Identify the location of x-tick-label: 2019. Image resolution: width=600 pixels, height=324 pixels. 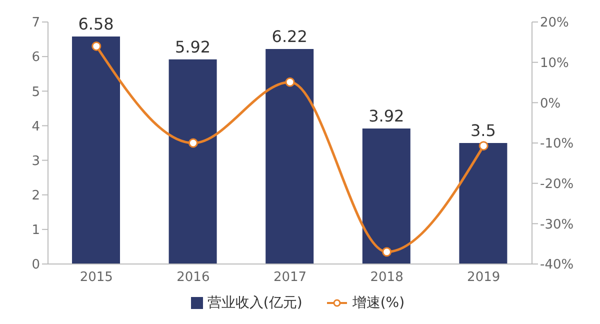
(483, 278).